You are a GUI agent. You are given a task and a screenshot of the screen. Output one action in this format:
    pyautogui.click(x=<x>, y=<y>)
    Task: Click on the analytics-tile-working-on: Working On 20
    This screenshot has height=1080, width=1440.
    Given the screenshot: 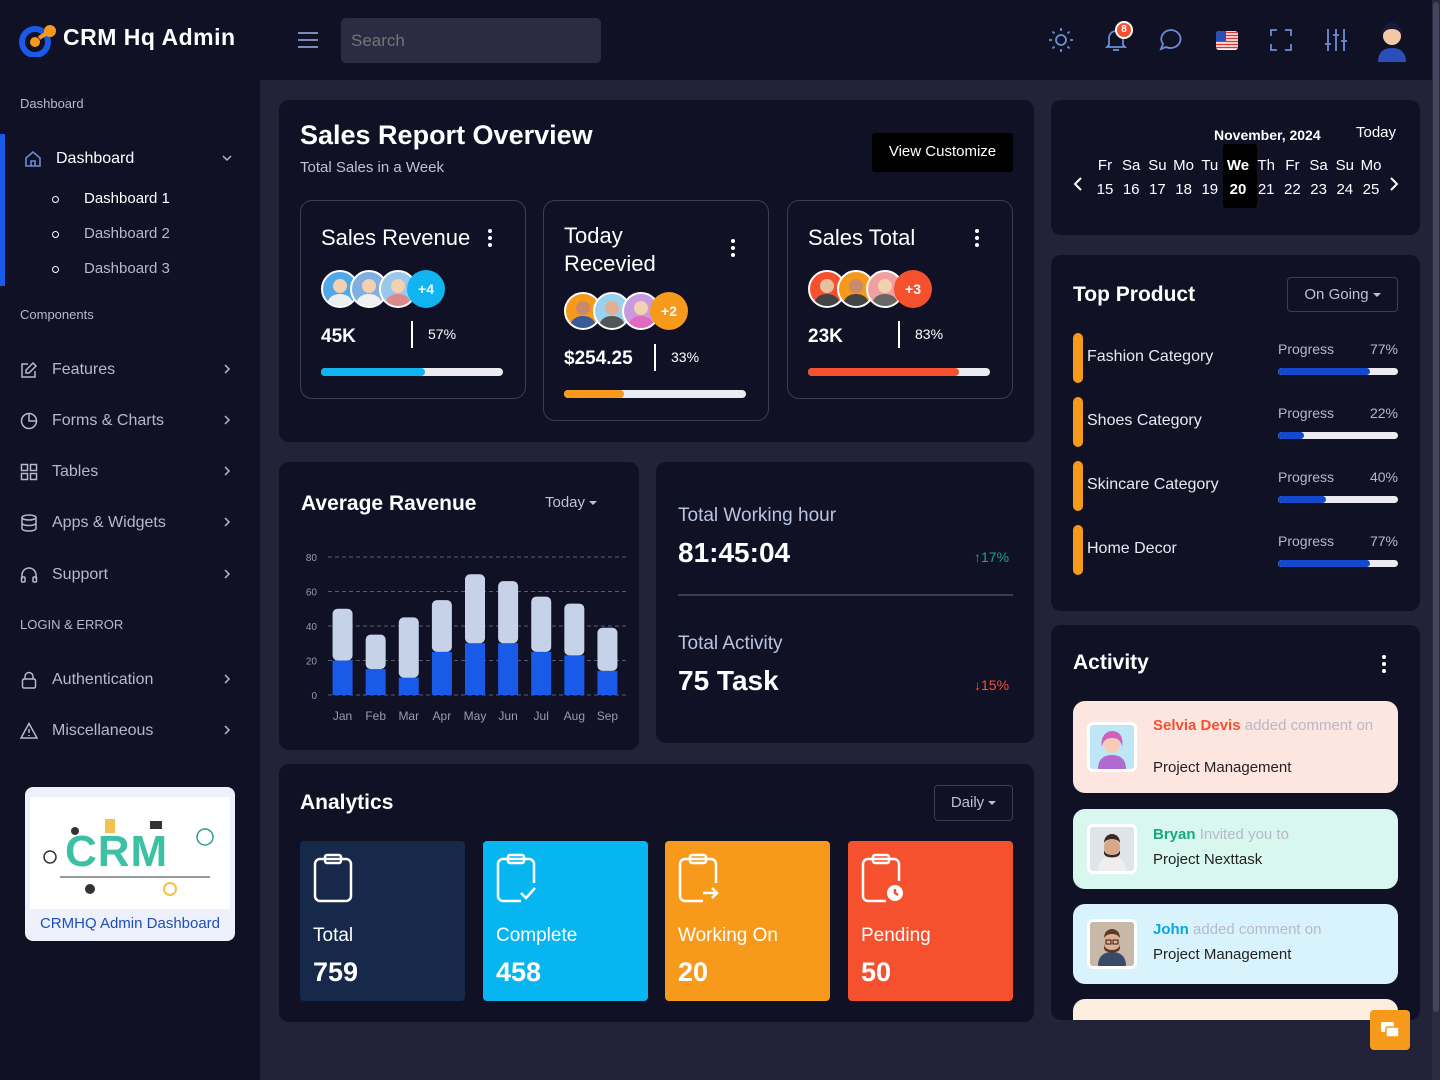 What is the action you would take?
    pyautogui.click(x=747, y=921)
    